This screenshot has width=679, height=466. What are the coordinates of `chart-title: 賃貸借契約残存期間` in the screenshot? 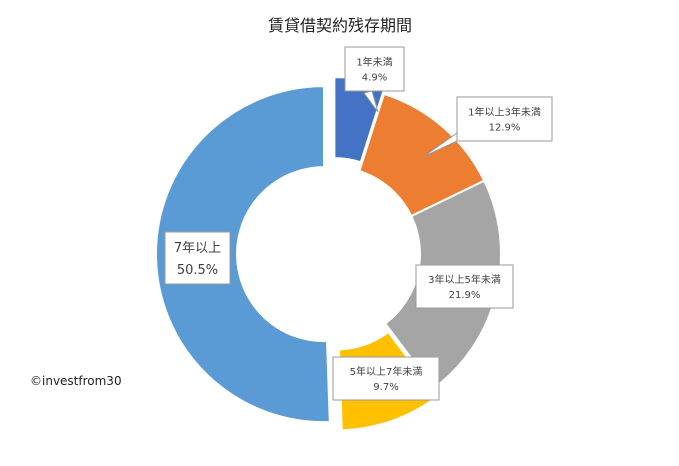 It's located at (340, 25).